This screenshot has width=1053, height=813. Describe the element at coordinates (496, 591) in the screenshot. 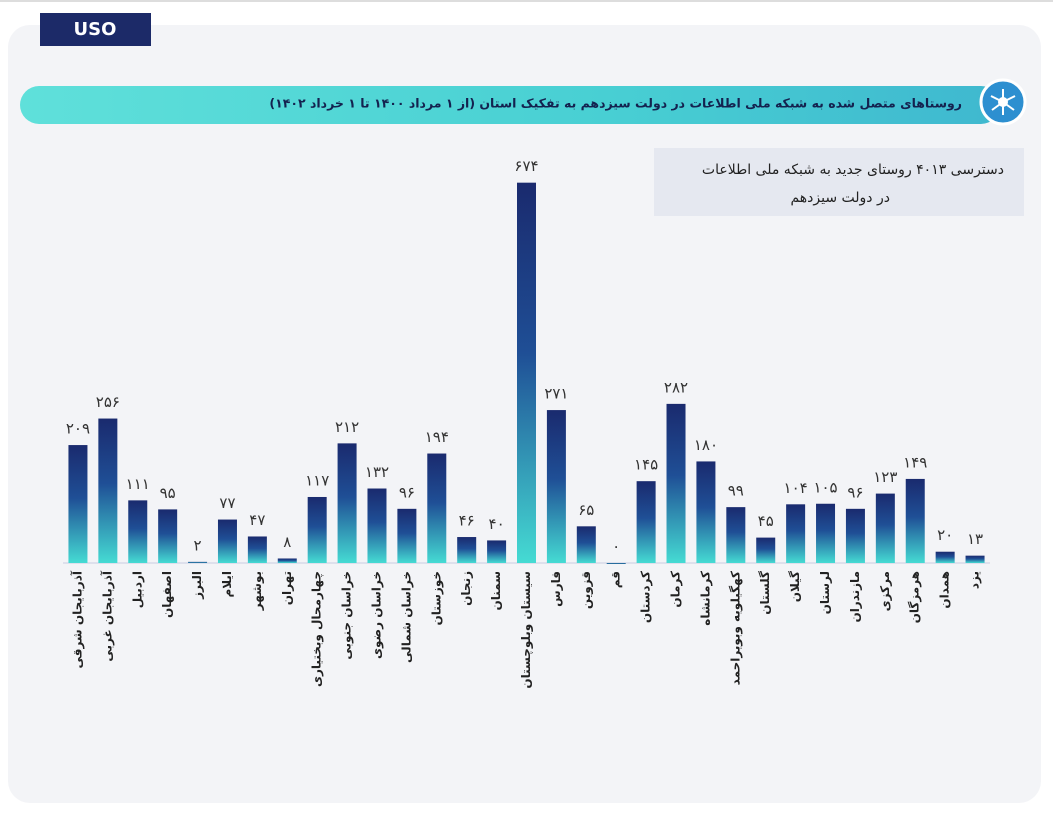

I see `x-tick-label: سمنان` at that location.